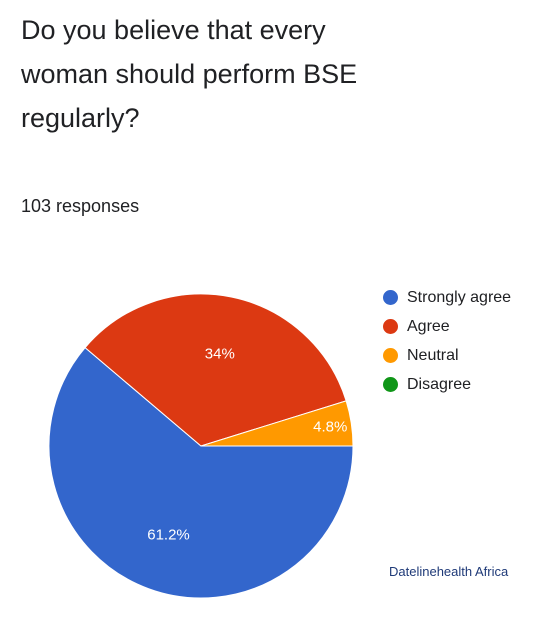  Describe the element at coordinates (215, 370) in the screenshot. I see `pie-slice-agree` at that location.